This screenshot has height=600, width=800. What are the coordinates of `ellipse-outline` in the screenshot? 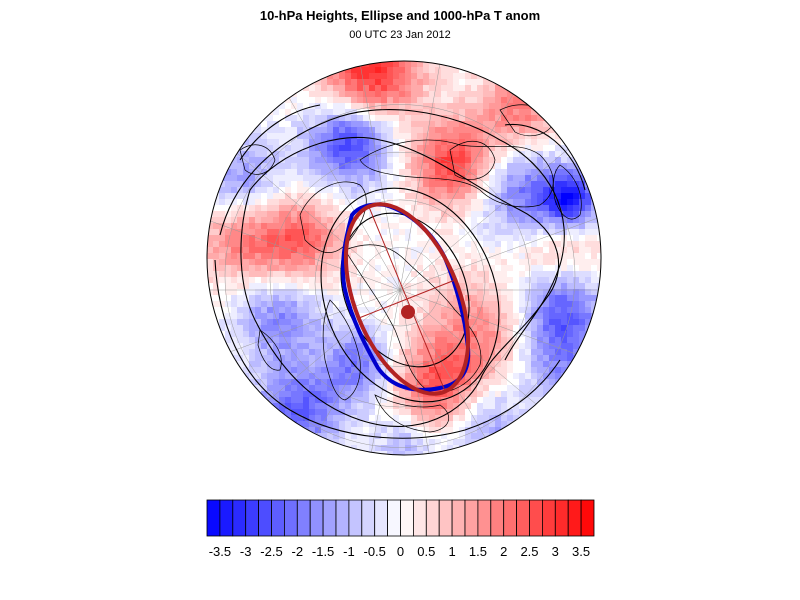 It's located at (407, 299).